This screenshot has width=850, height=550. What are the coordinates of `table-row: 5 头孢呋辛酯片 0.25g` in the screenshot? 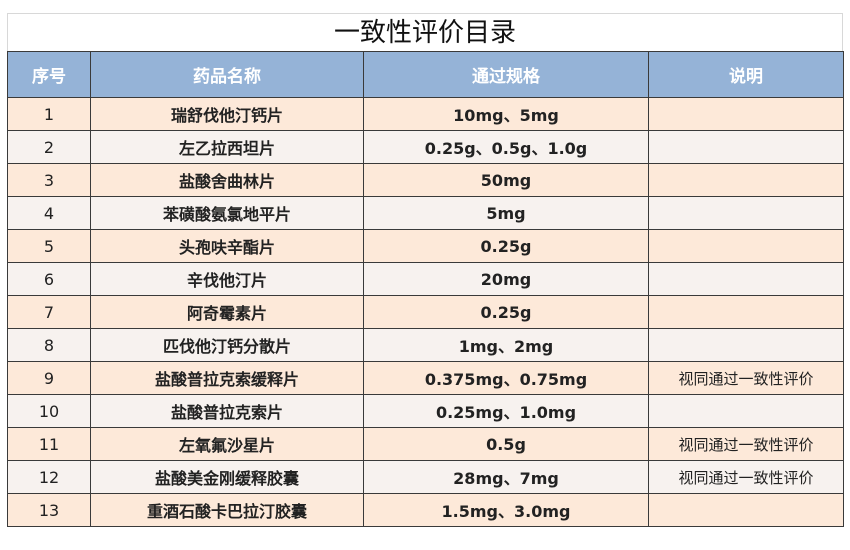 It's located at (425, 246).